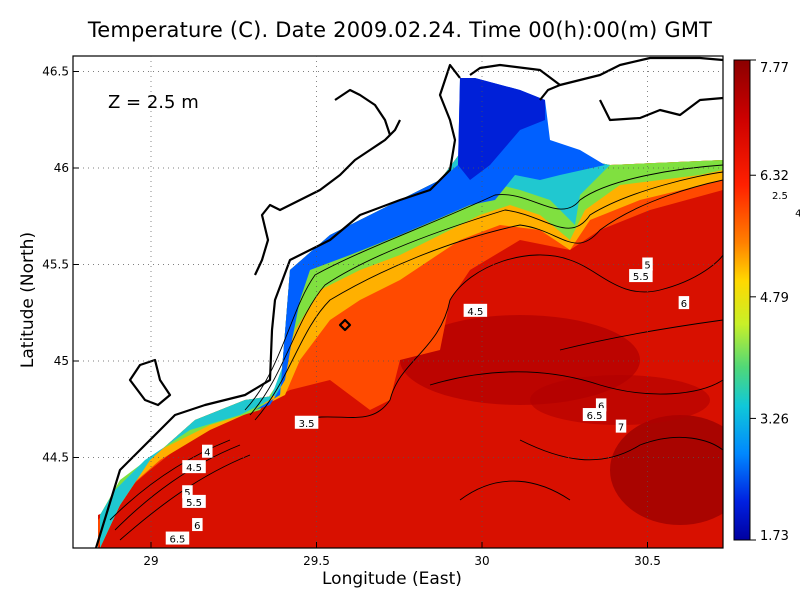 The image size is (800, 600). I want to click on y-tick-label: 45.5, so click(55, 265).